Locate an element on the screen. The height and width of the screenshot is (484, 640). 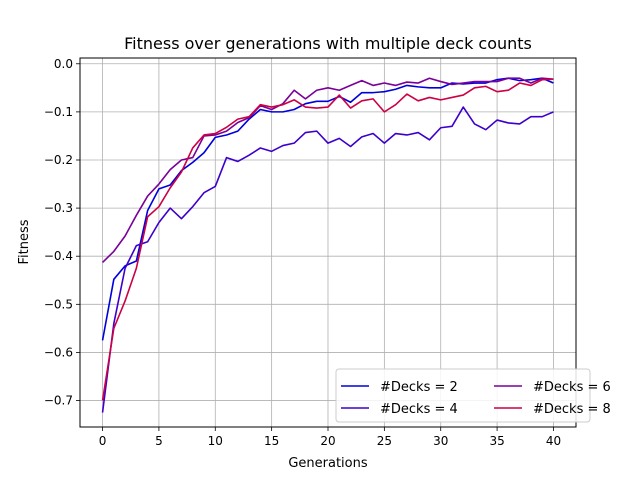
x-tick-label: 20 is located at coordinates (327, 441).